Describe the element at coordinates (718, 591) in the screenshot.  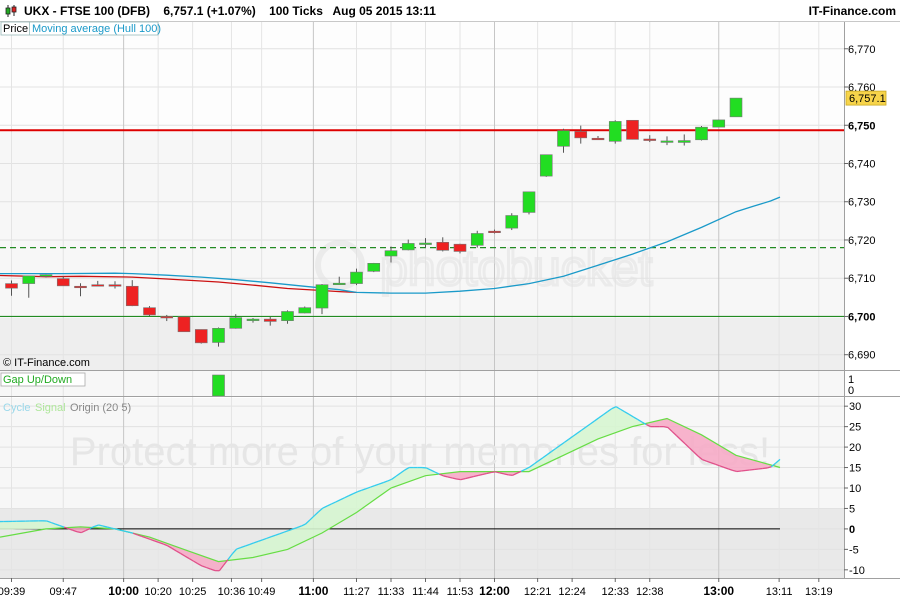
I see `time-tick-label: 13:00` at that location.